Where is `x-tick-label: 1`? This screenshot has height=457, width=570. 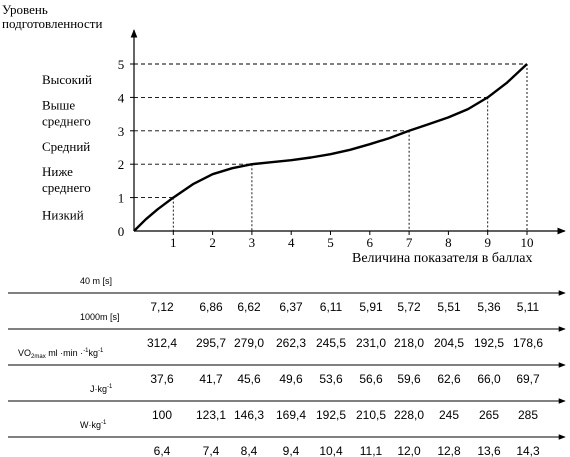 x-tick-label: 1 is located at coordinates (173, 242).